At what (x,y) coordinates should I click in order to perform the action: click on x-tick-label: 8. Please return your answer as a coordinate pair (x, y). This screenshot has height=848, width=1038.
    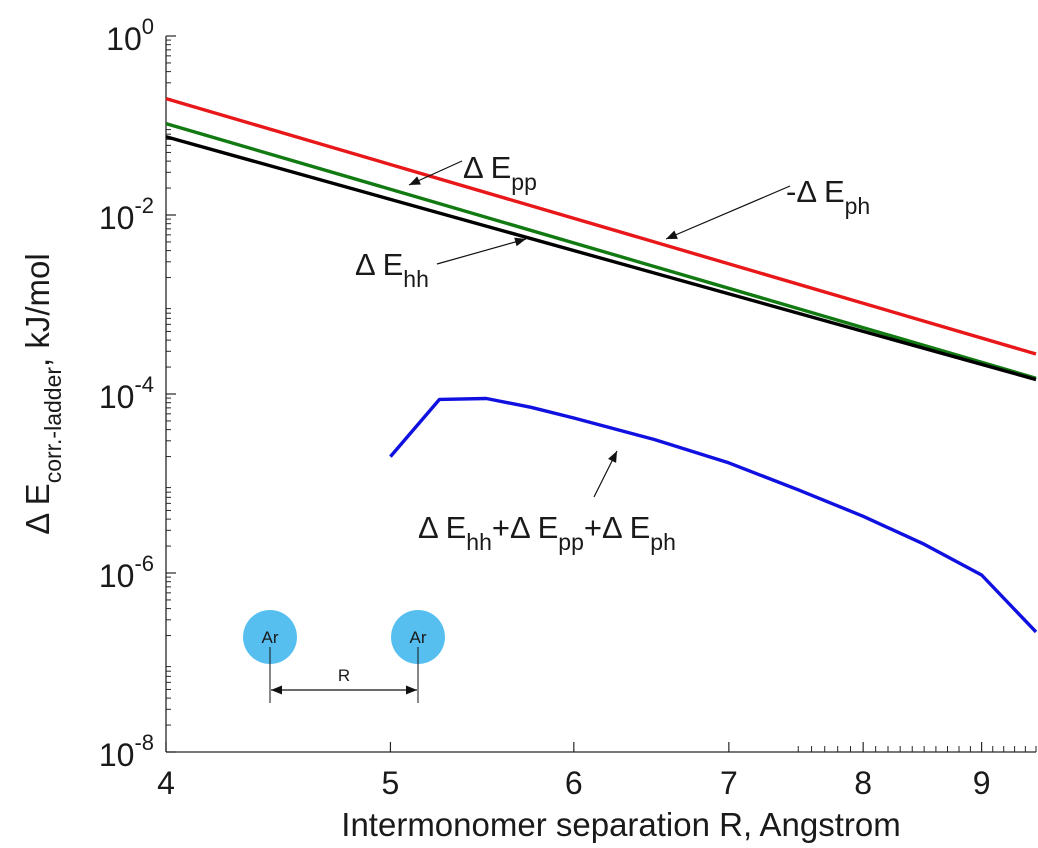
    Looking at the image, I should click on (863, 783).